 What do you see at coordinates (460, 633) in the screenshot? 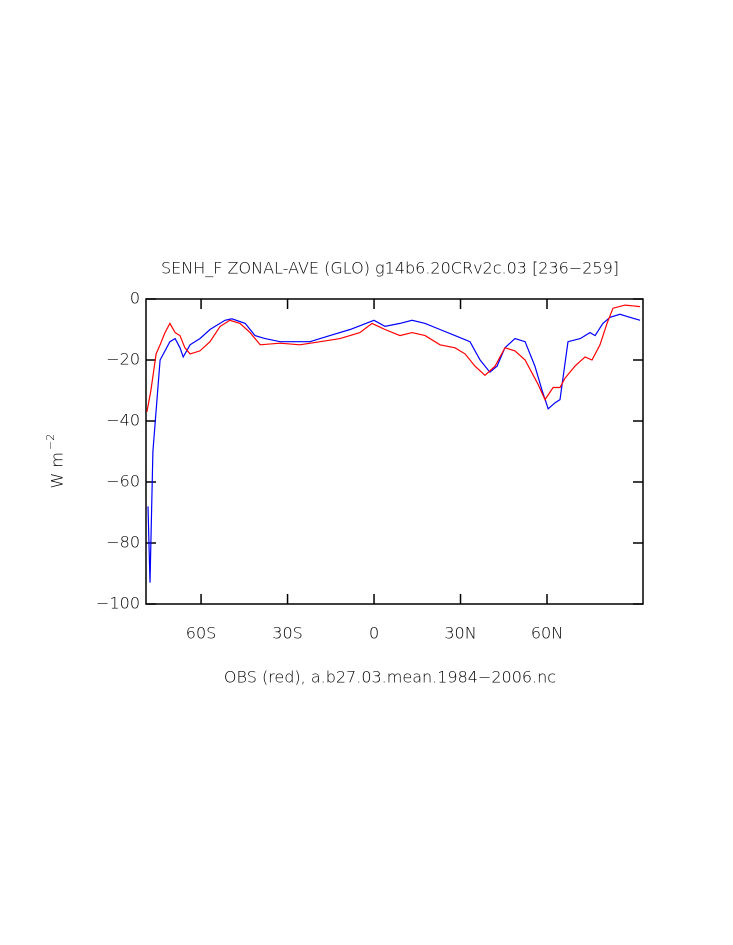
I see `x-tick-label: 30N` at bounding box center [460, 633].